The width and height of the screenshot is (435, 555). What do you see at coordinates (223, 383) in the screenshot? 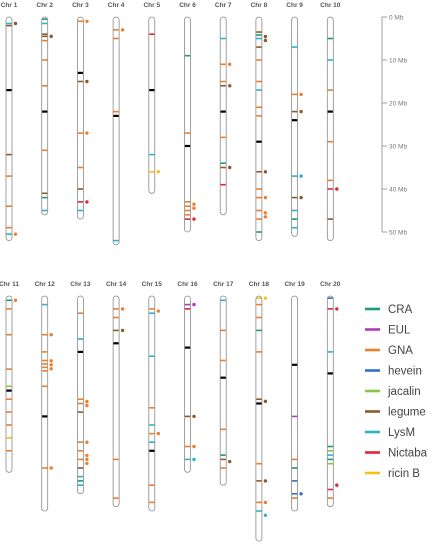
I see `chromosome-17: Chr 17` at bounding box center [223, 383].